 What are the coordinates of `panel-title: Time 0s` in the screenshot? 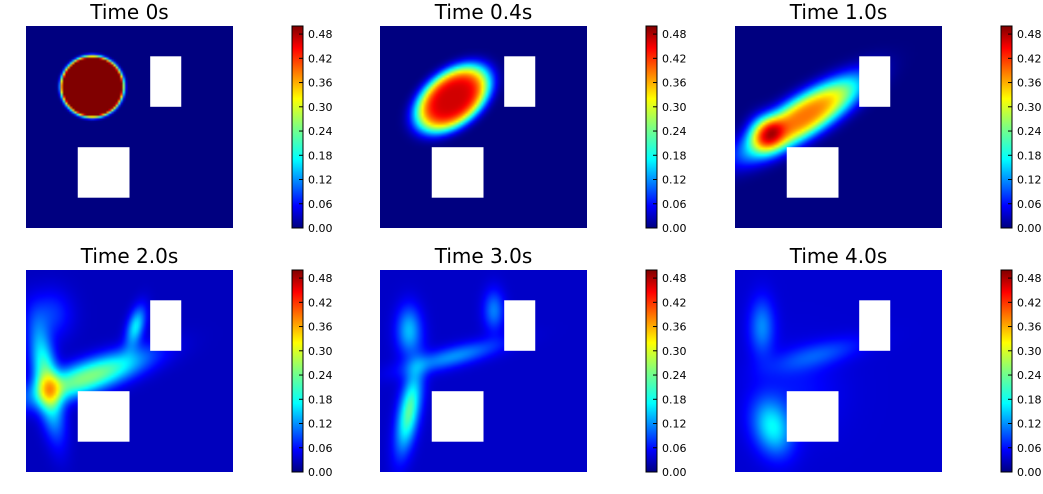 It's located at (128, 12).